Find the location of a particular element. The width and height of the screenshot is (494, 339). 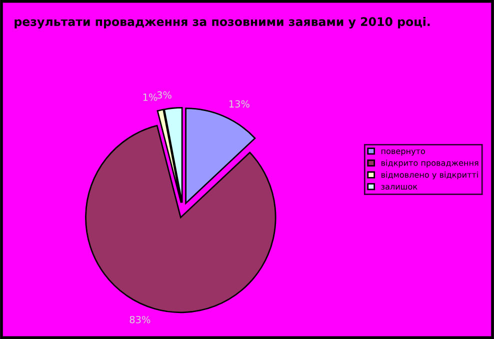

data-label: 13% is located at coordinates (239, 104).